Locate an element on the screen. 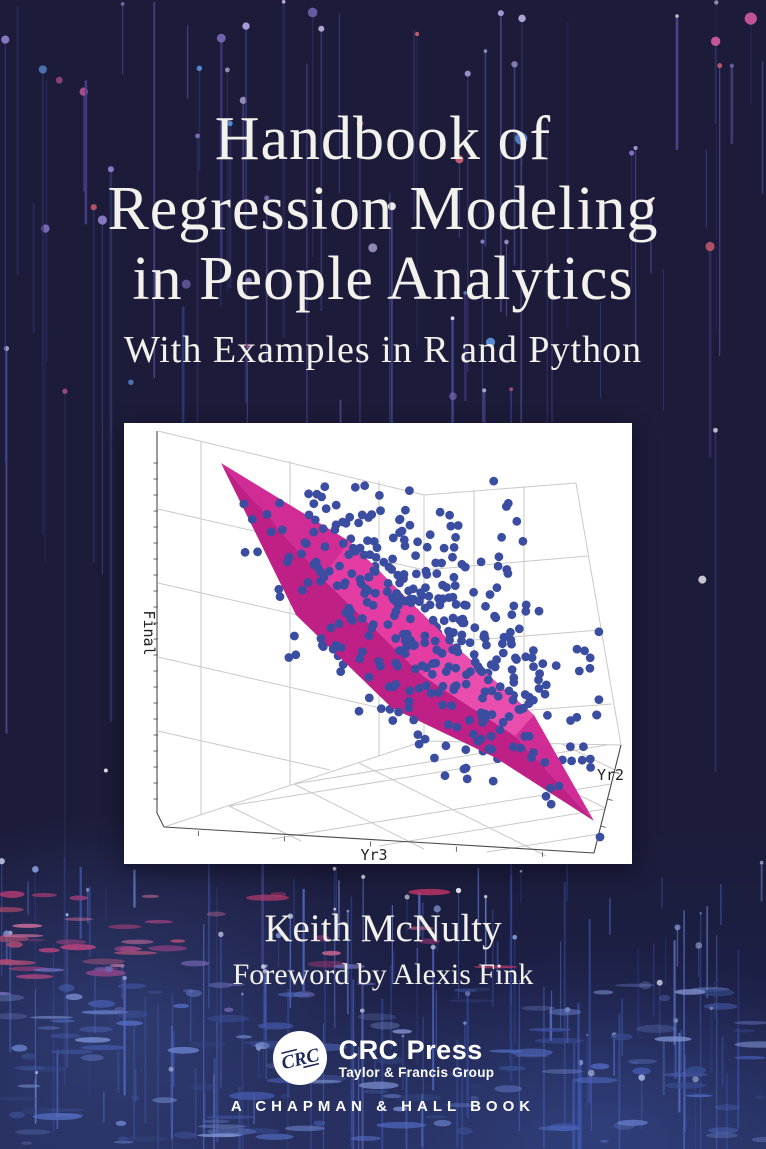  crc-logo-flourish-top is located at coordinates (288, 1051).